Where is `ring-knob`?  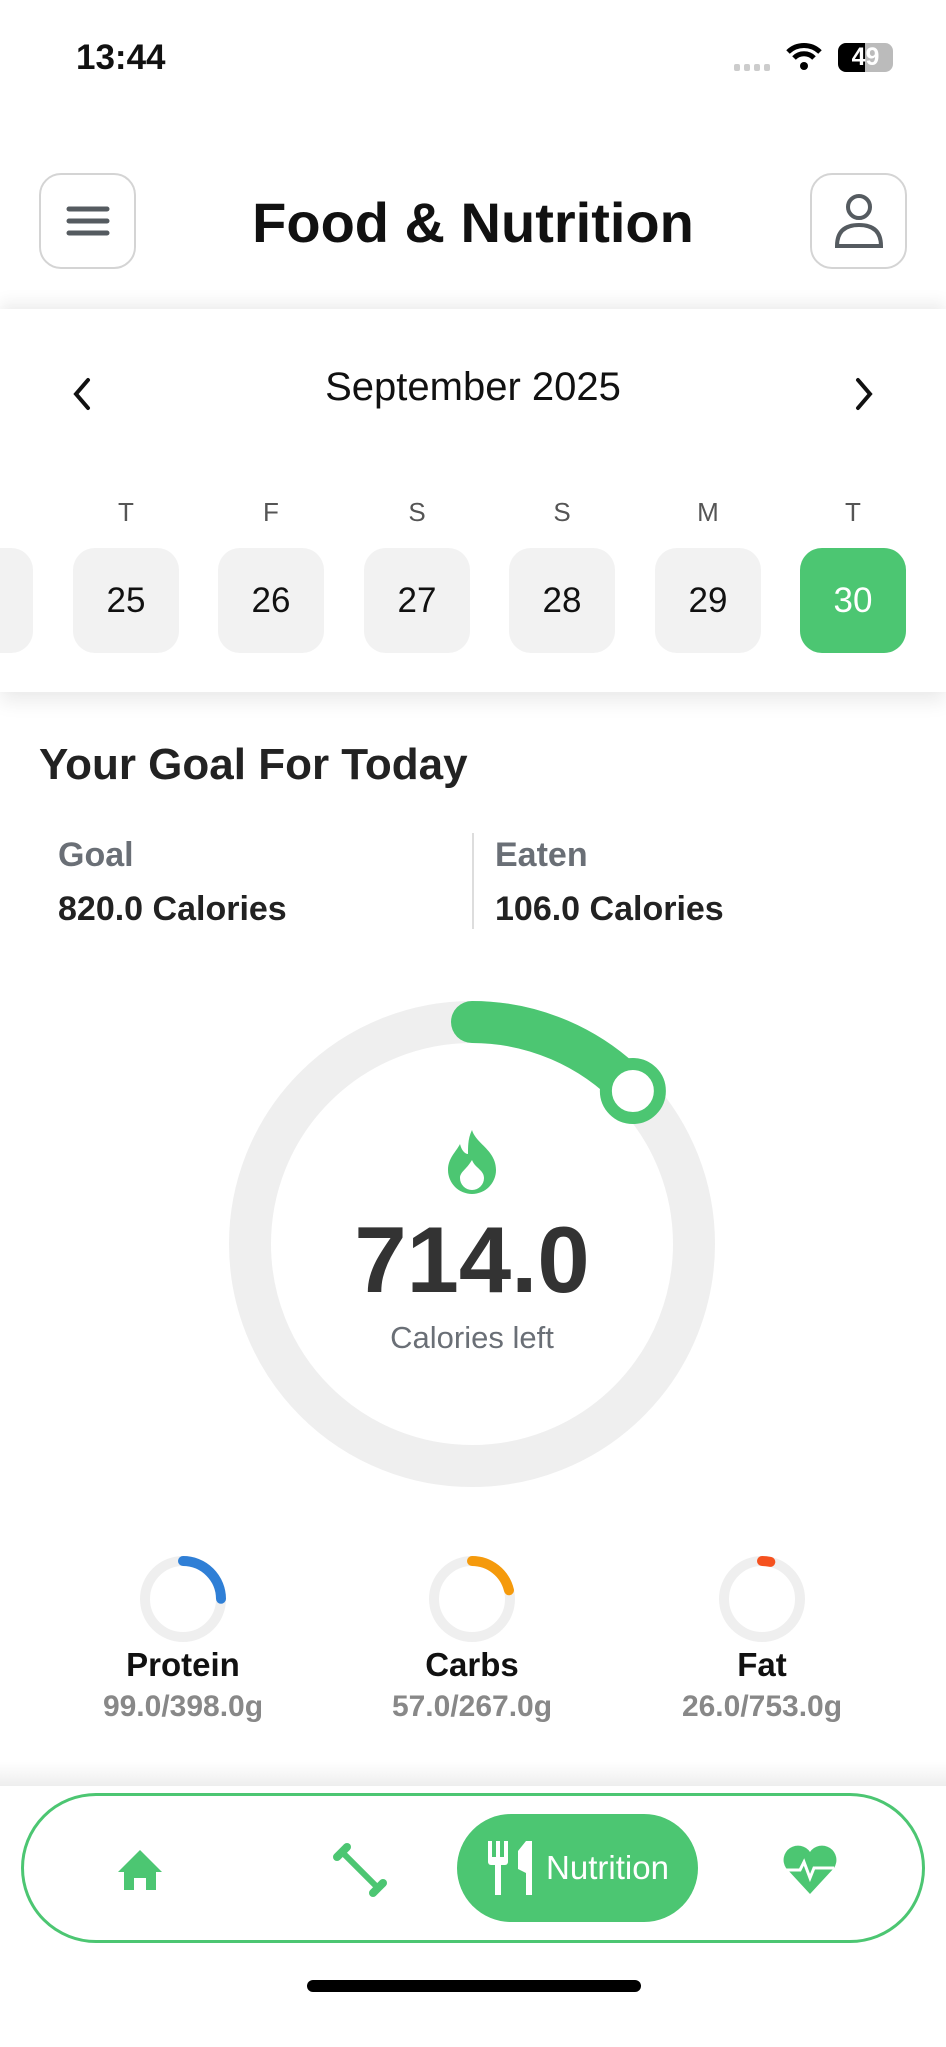
ring-knob is located at coordinates (632, 1091).